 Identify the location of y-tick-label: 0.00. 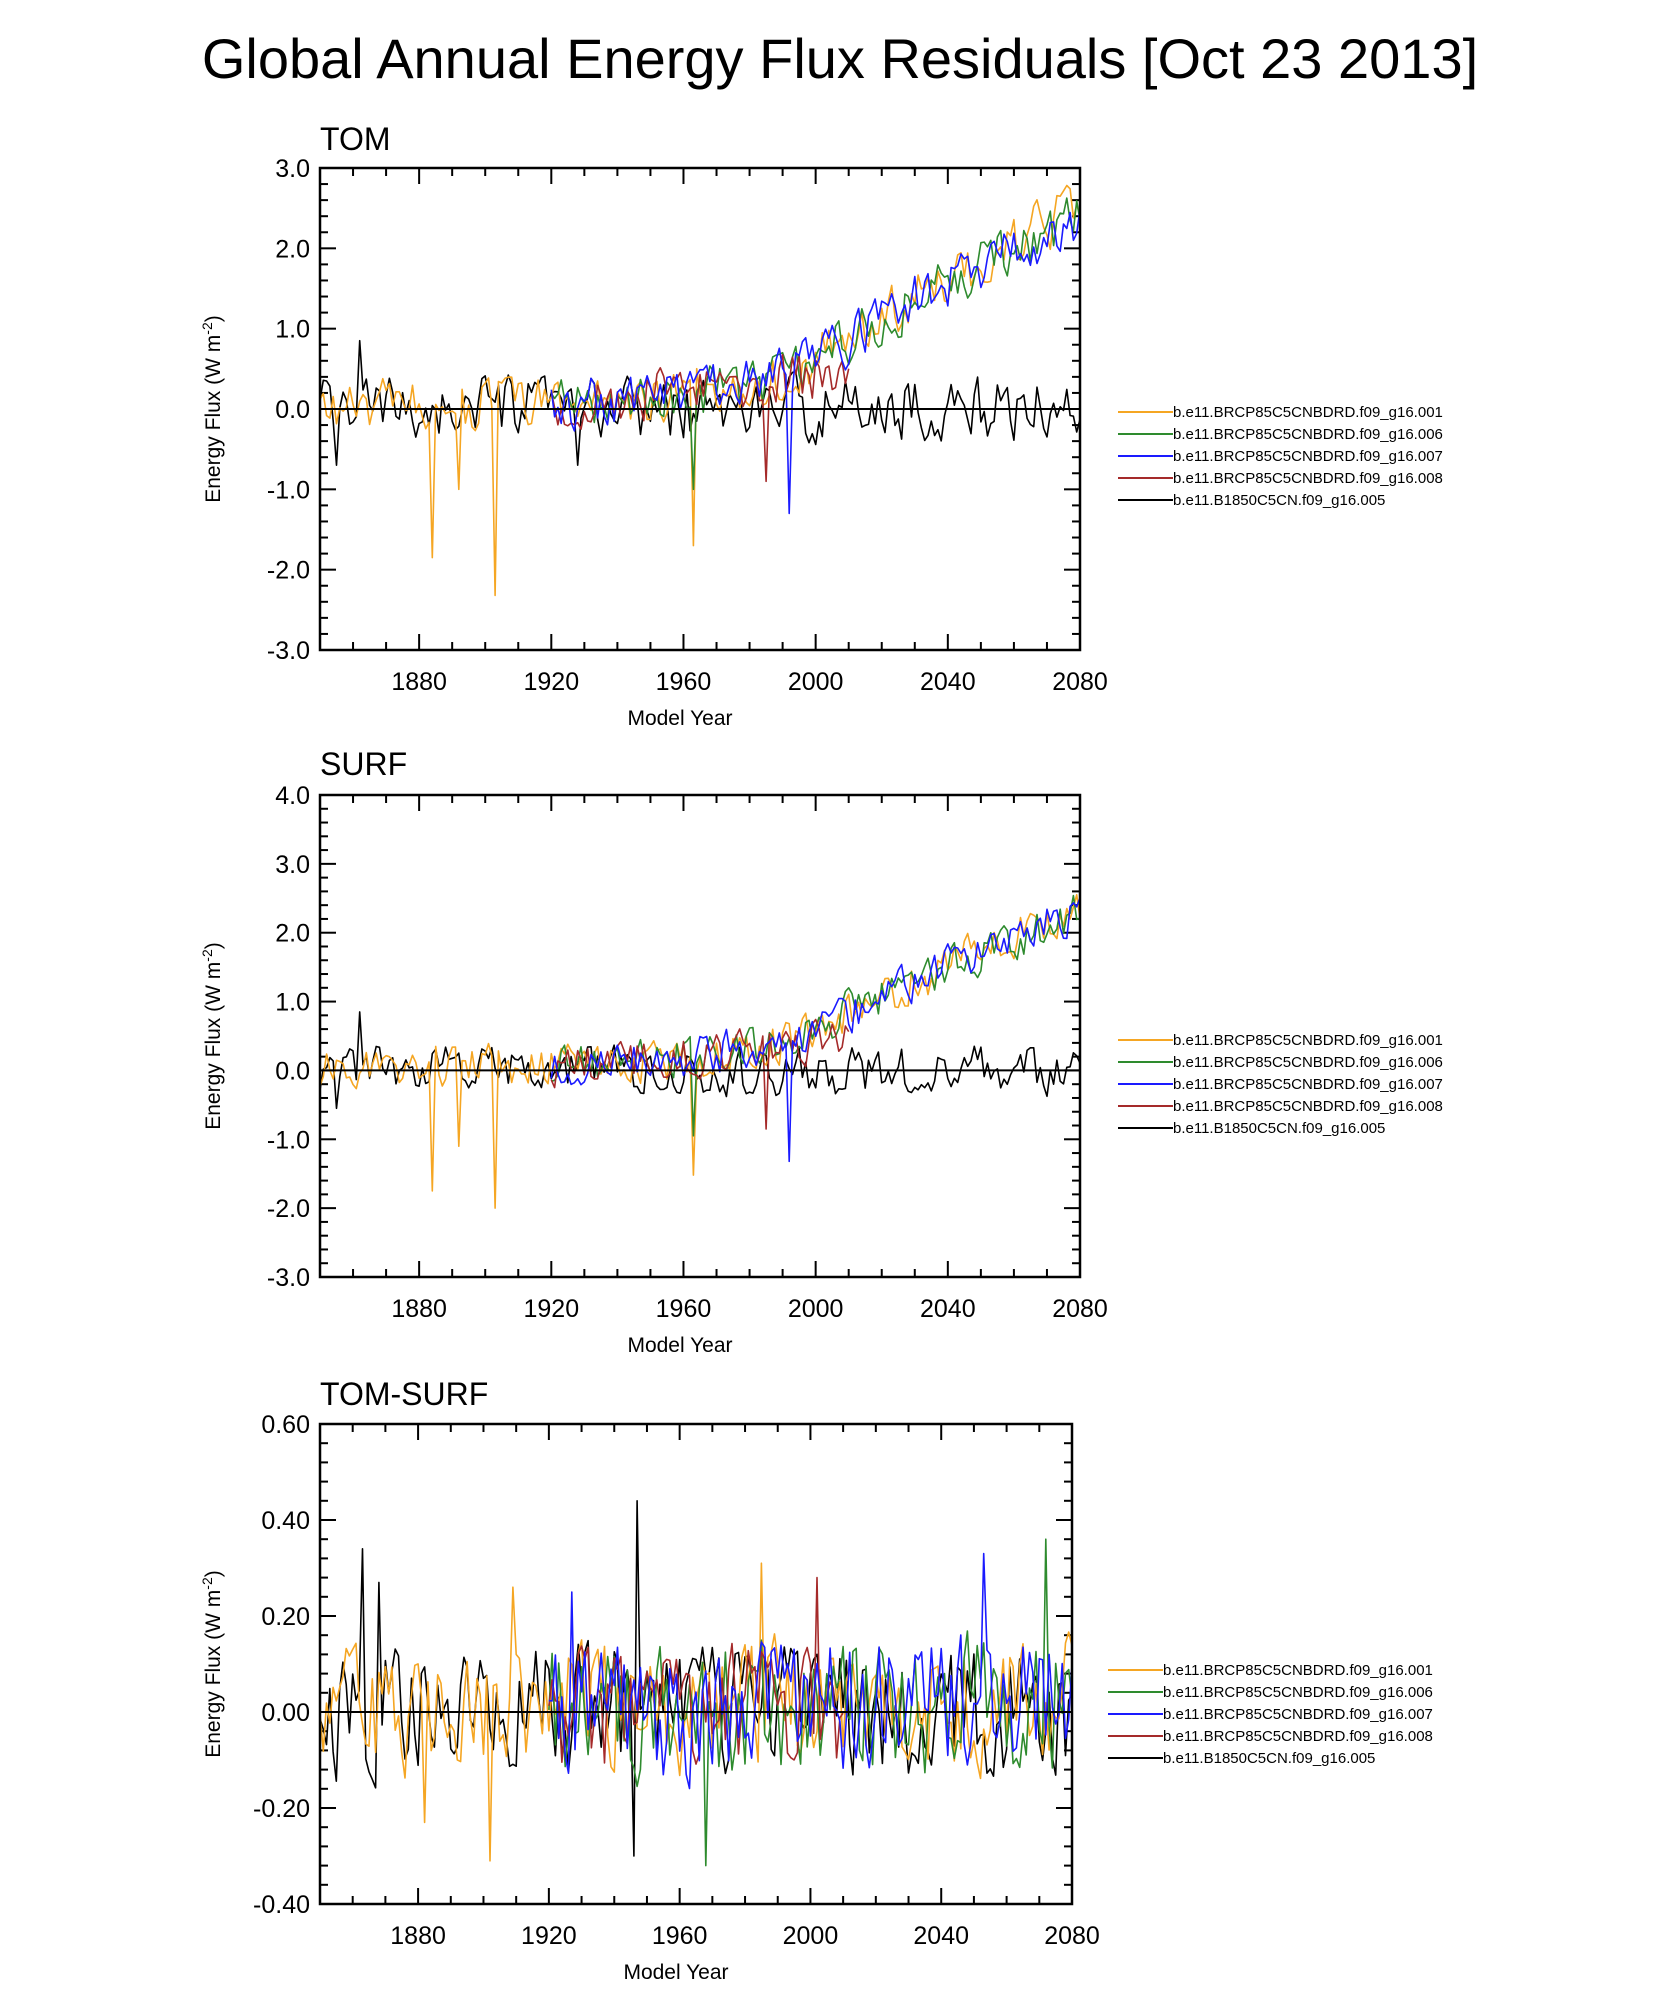
(285, 1713).